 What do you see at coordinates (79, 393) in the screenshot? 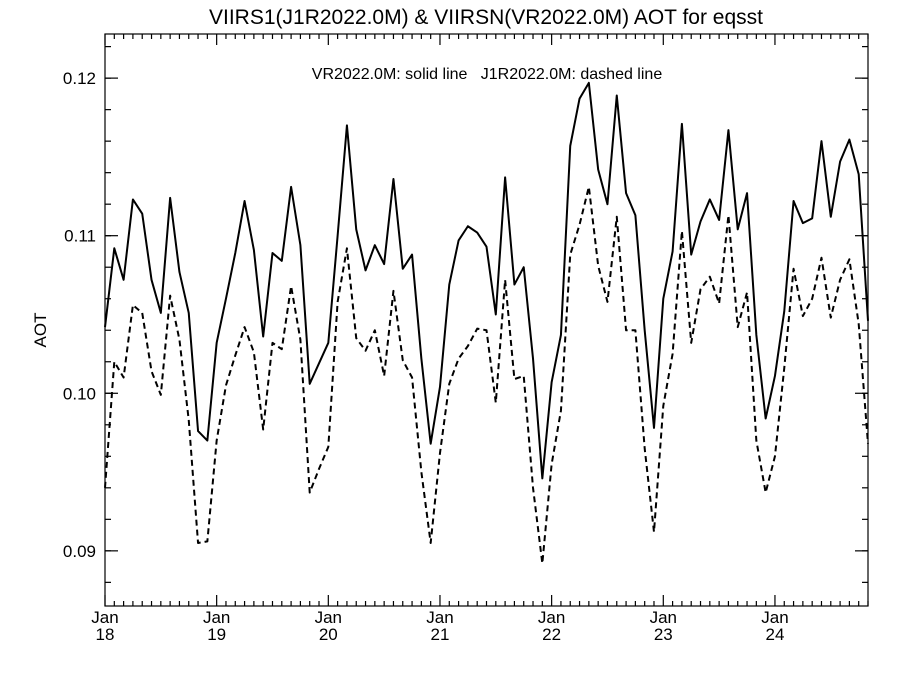
I see `y-tick-label: 0.10` at bounding box center [79, 393].